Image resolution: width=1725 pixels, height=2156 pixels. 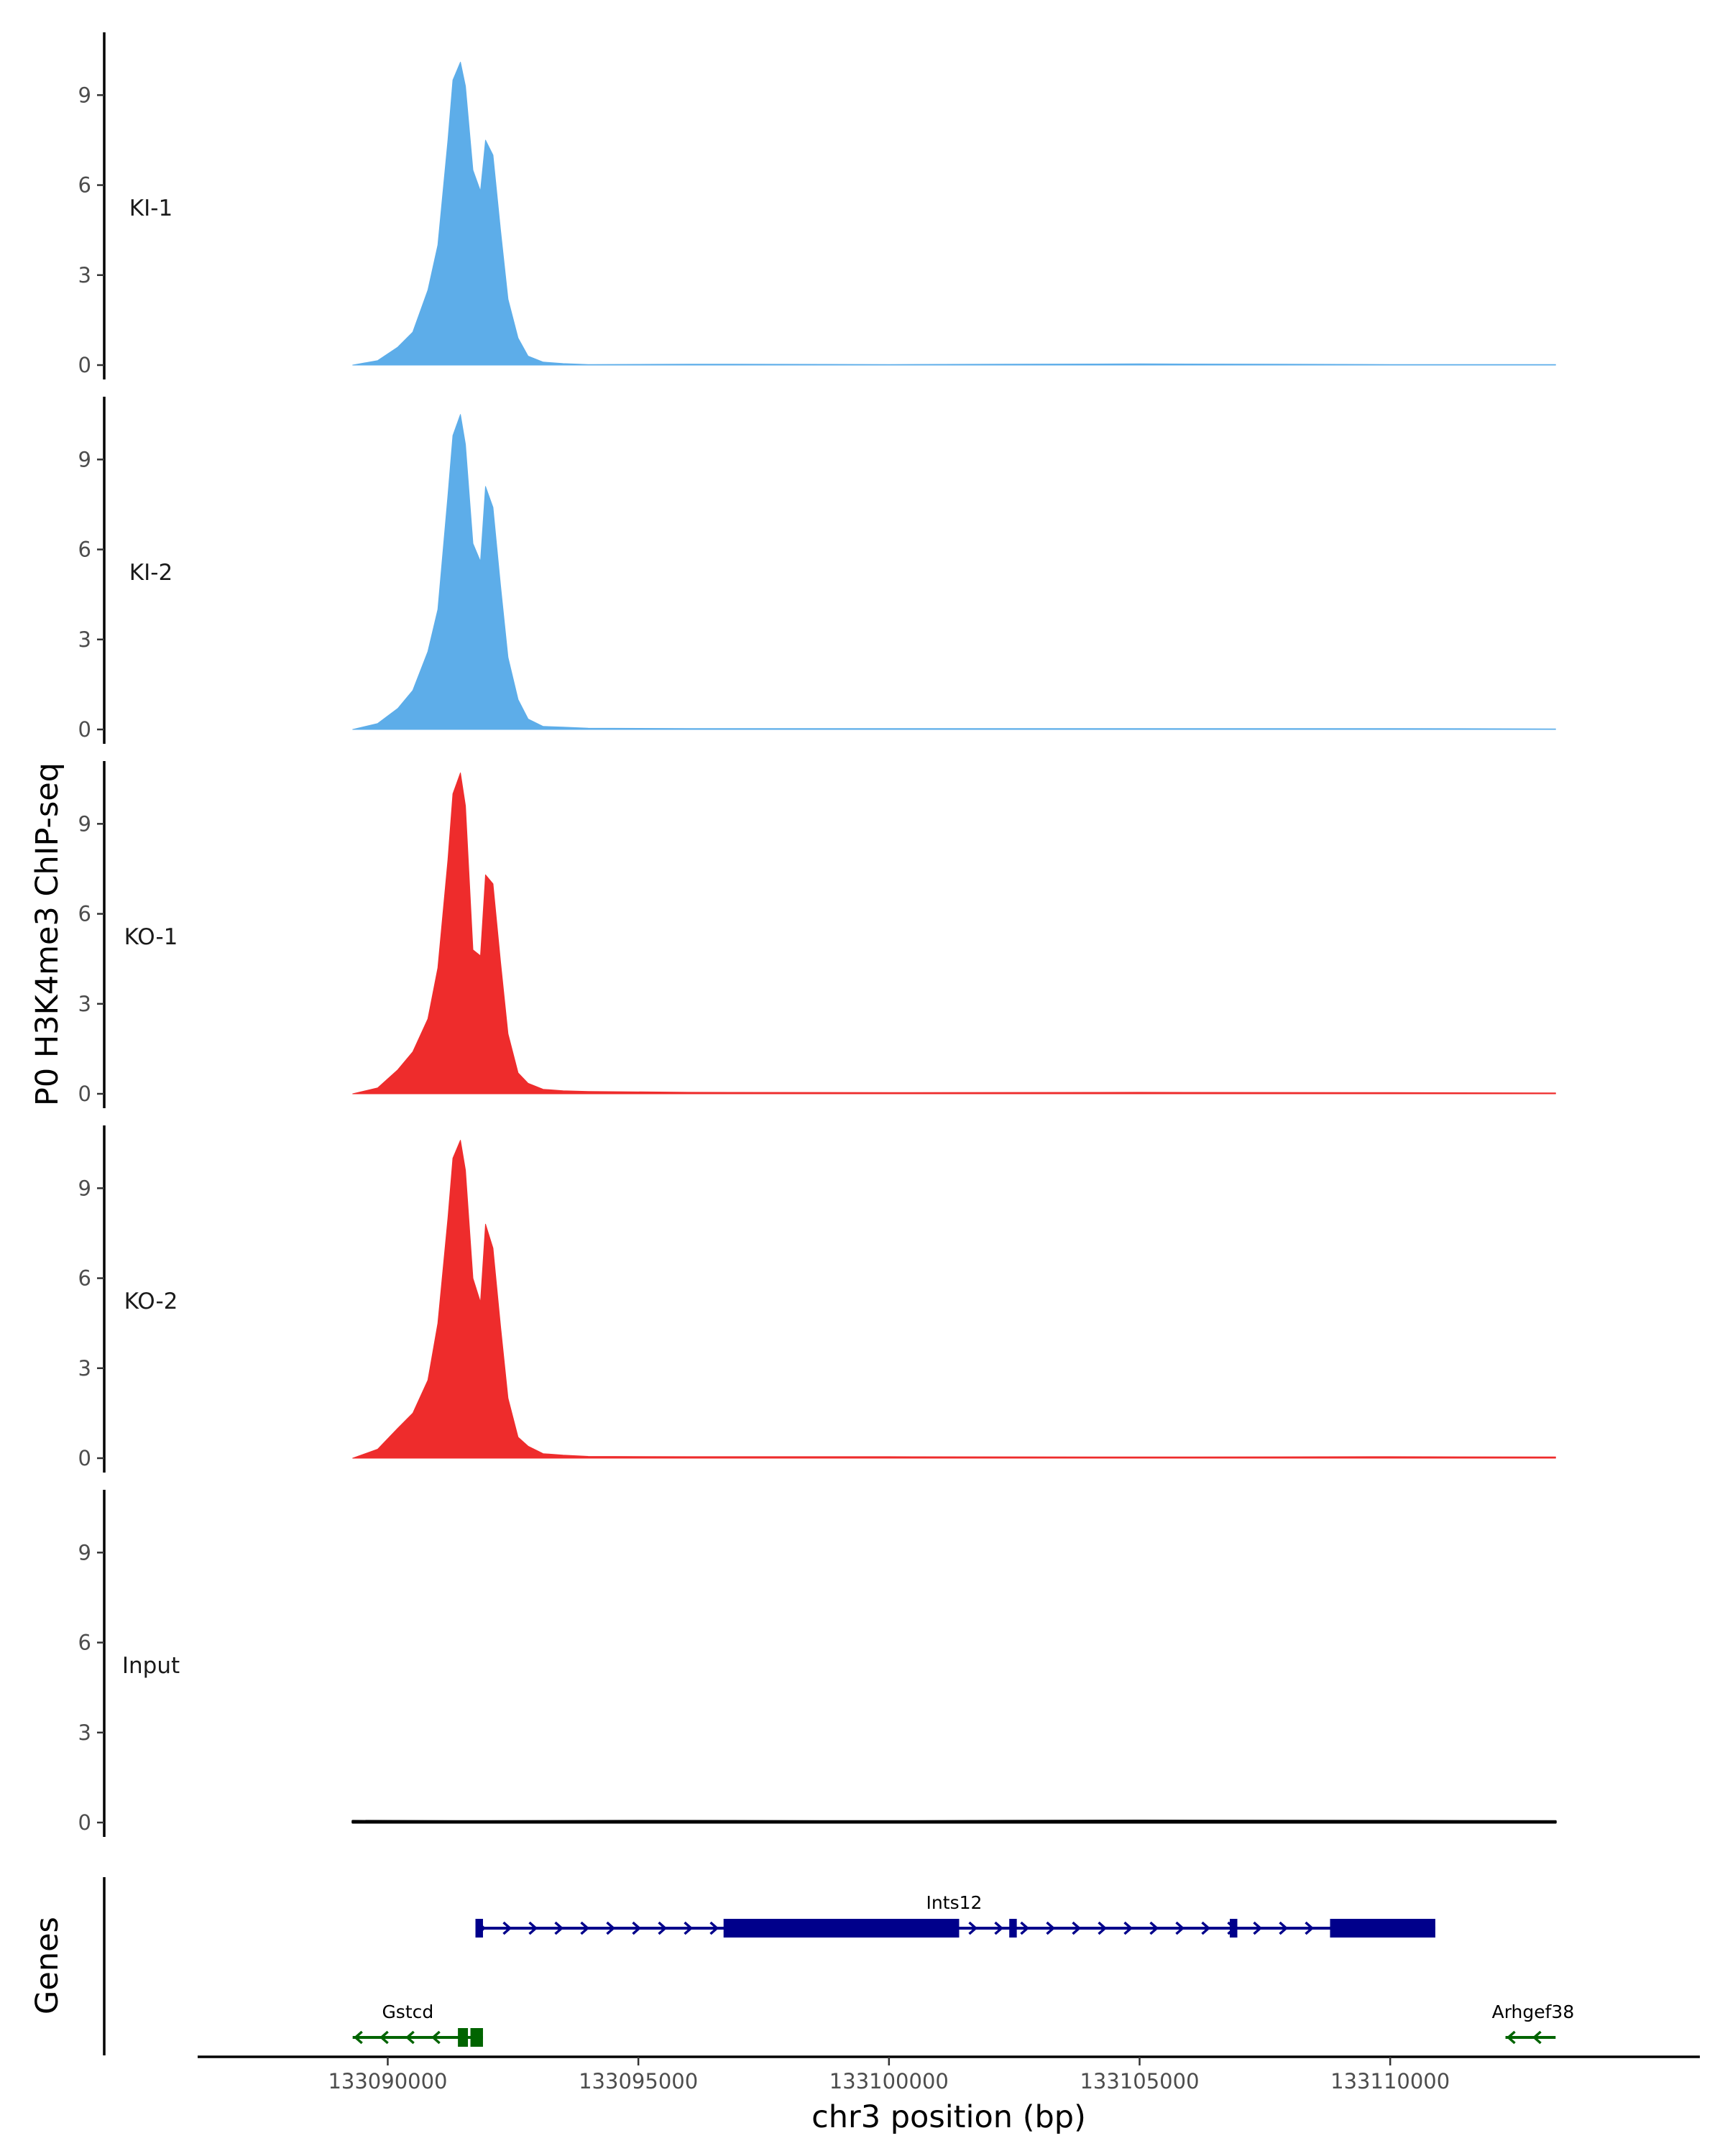 I want to click on track-label: KI-1, so click(x=150, y=208).